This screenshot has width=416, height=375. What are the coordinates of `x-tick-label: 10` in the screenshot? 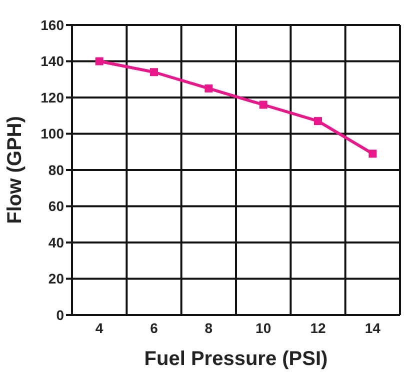 It's located at (264, 328).